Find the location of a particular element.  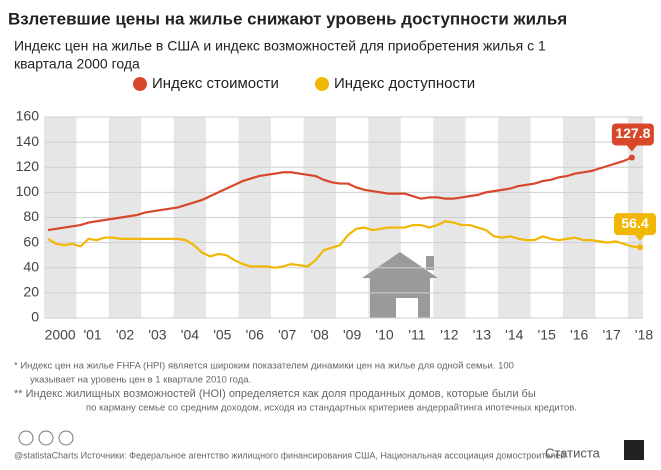

x-tick-label: '18 is located at coordinates (644, 335).